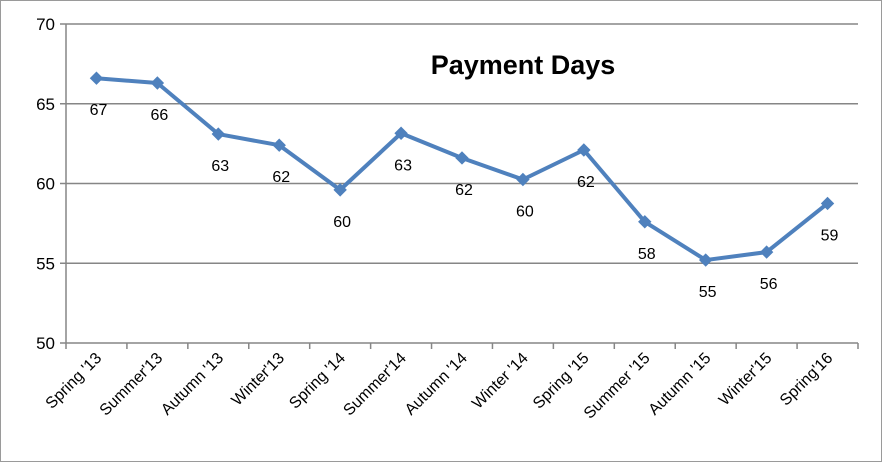 The height and width of the screenshot is (466, 882). What do you see at coordinates (523, 65) in the screenshot?
I see `chart-title: Payment Days` at bounding box center [523, 65].